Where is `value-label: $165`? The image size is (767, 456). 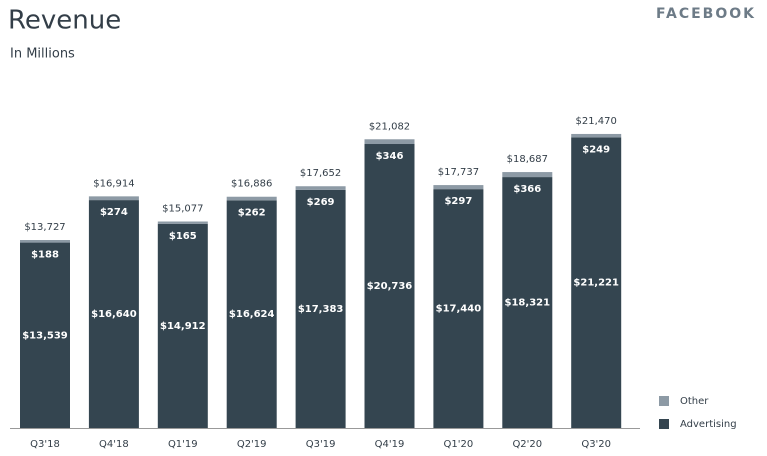
value-label: $165 is located at coordinates (183, 236).